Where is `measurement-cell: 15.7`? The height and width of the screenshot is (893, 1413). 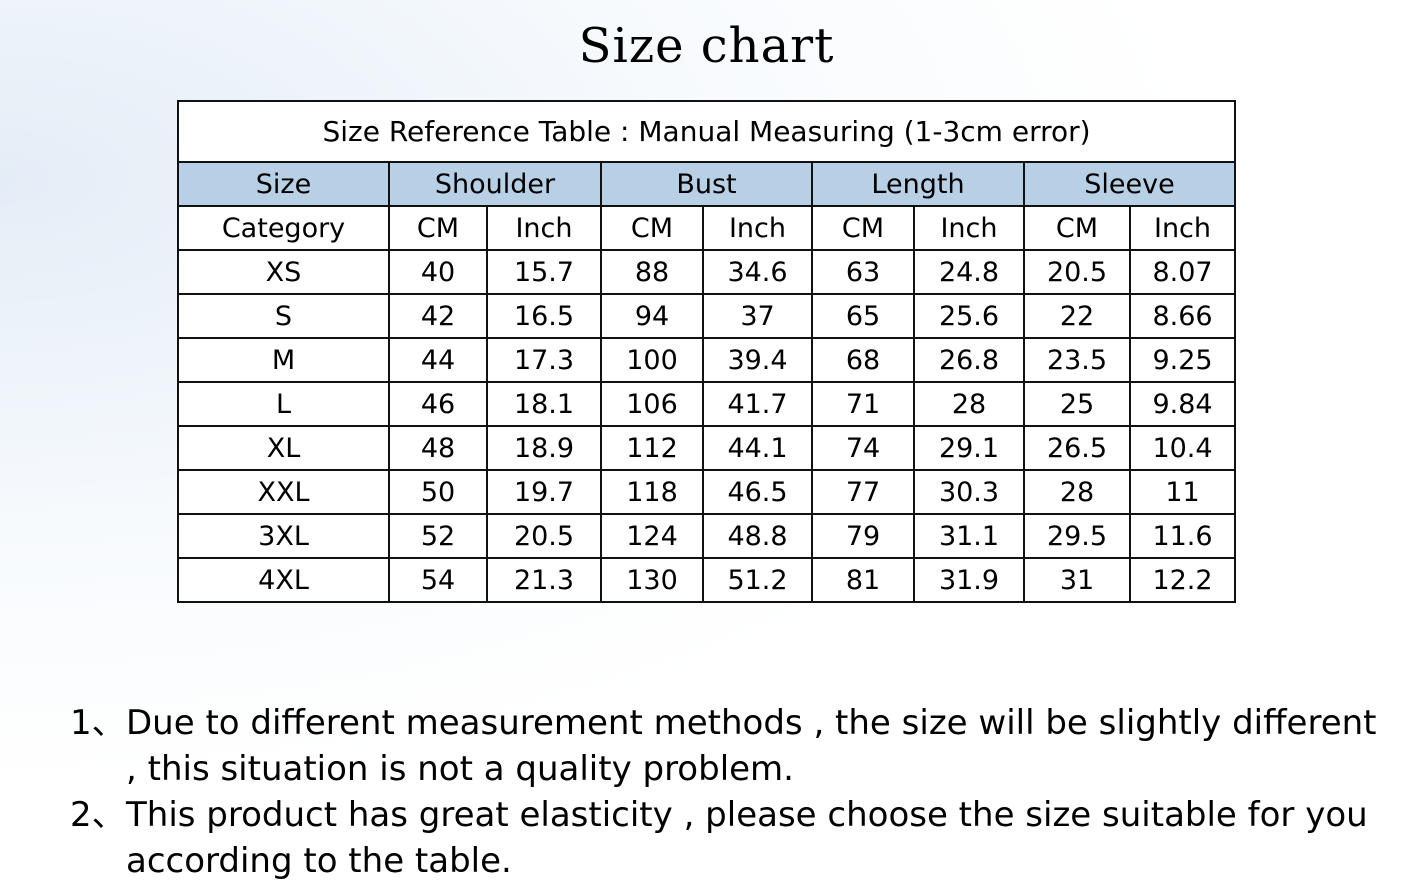 measurement-cell: 15.7 is located at coordinates (544, 272).